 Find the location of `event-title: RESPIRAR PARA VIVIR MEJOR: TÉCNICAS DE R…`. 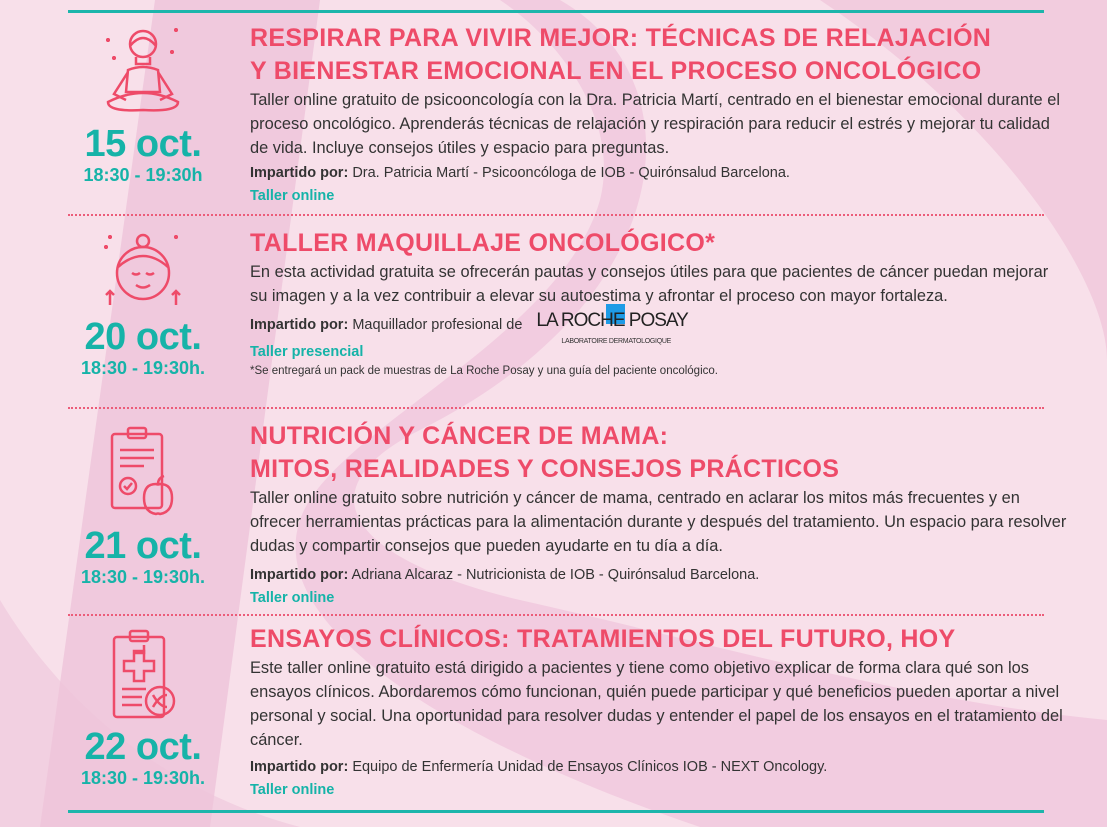

event-title: RESPIRAR PARA VIVIR MEJOR: TÉCNICAS DE R… is located at coordinates (621, 38).